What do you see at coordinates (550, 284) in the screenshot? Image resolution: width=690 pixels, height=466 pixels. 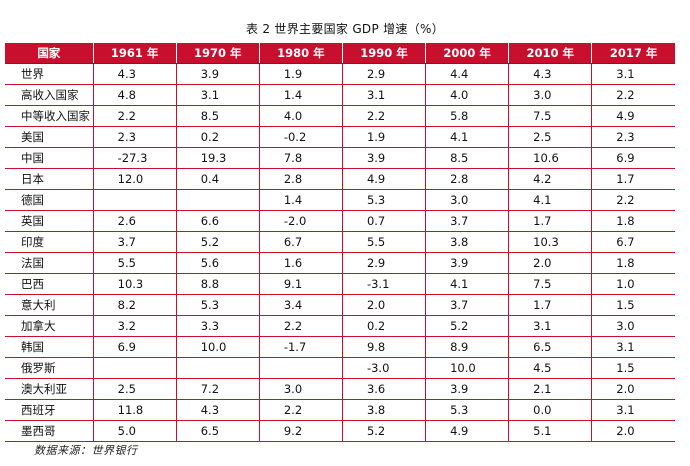 I see `growth-value-cell: 7.5` at bounding box center [550, 284].